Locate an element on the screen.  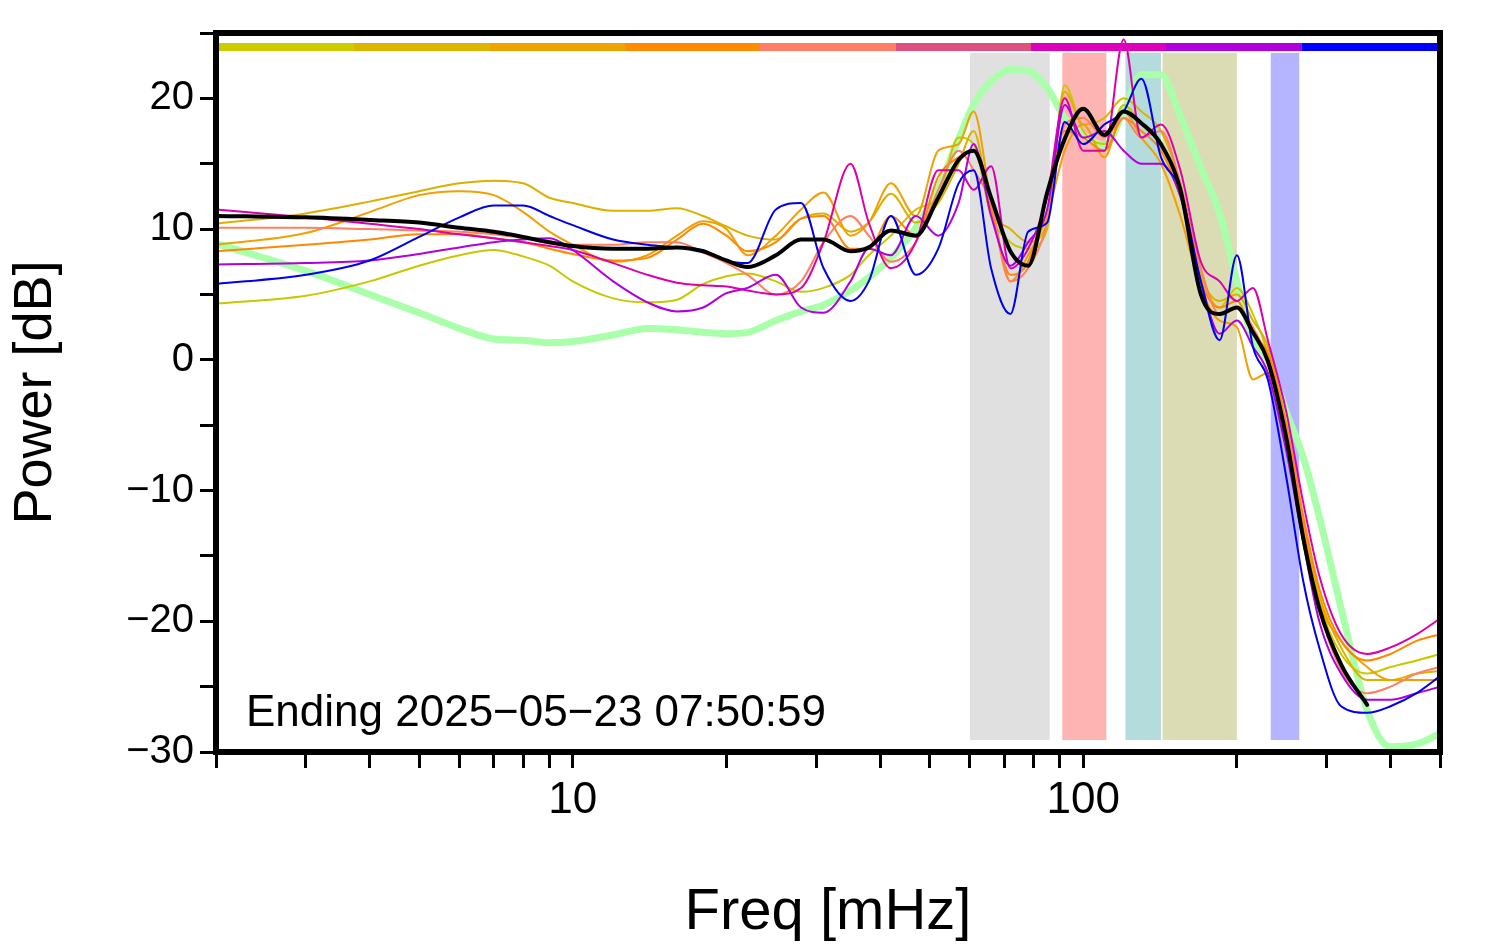
y-tick-label: 10 is located at coordinates (171, 226).